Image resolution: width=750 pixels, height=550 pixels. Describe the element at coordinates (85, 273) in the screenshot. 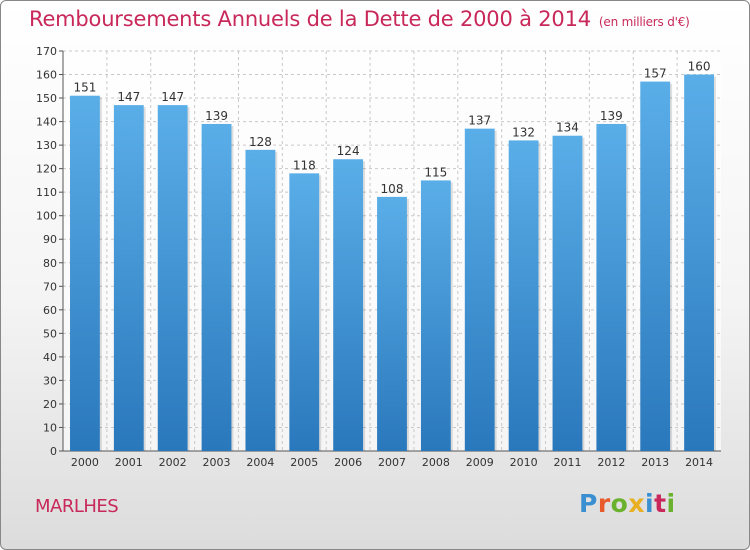

I see `bar-2000` at that location.